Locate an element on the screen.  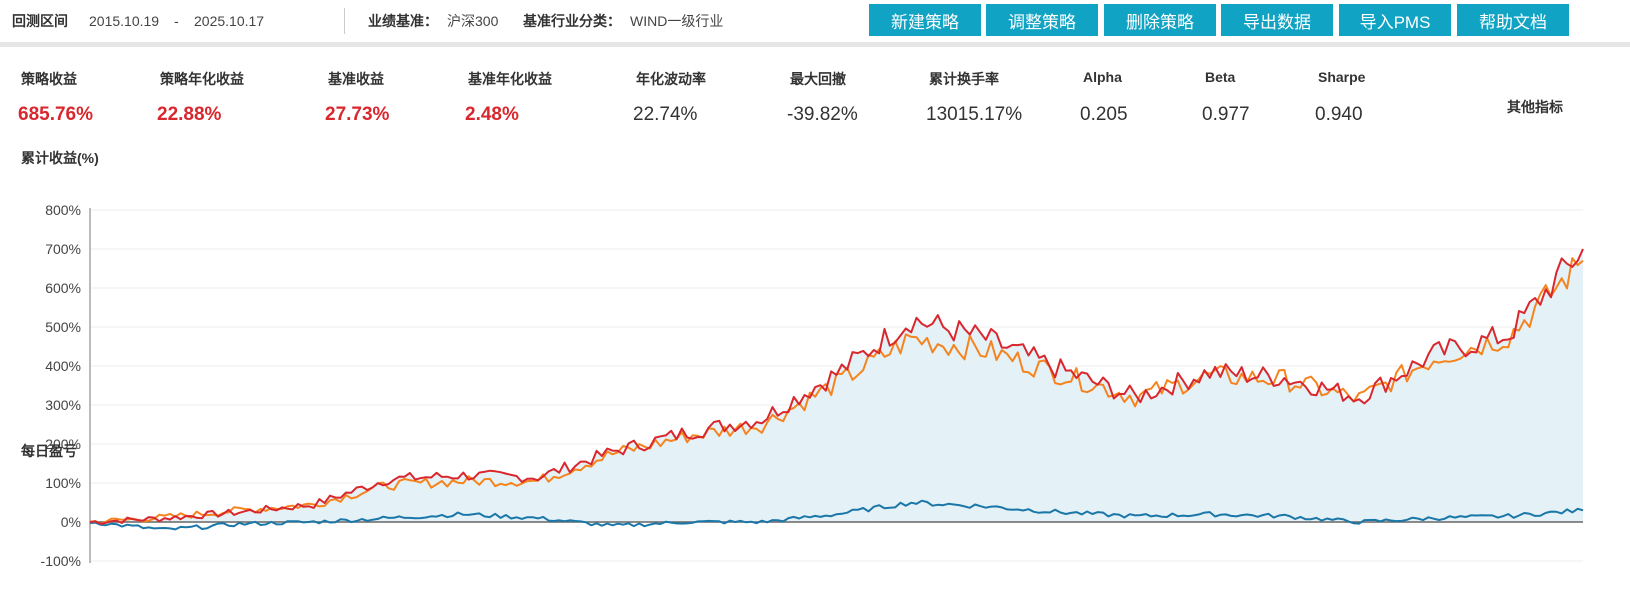
metric-label-turnover: 累计换手率 is located at coordinates (964, 79).